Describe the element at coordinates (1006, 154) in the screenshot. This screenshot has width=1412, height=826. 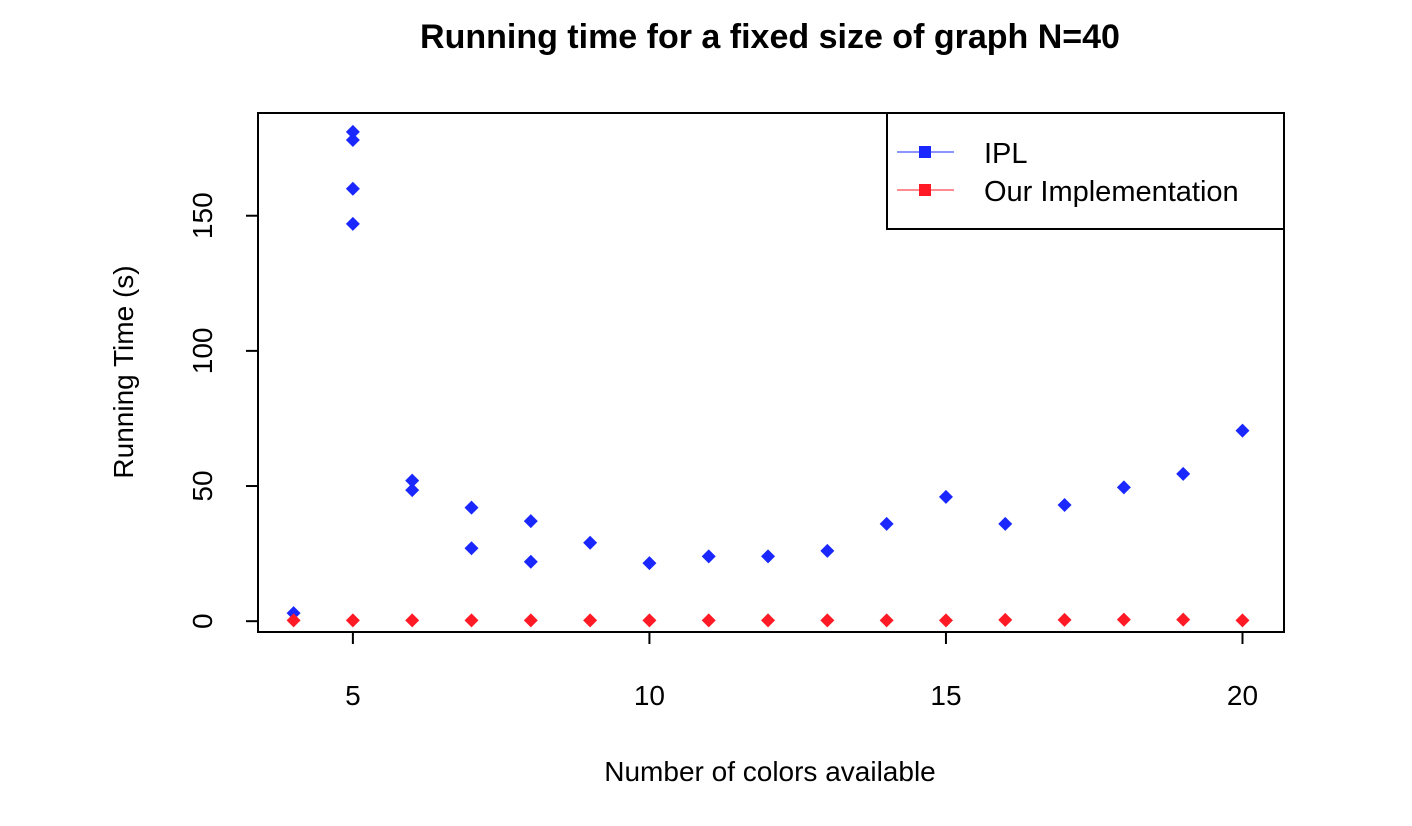
I see `legend-label-ipl: IPL` at that location.